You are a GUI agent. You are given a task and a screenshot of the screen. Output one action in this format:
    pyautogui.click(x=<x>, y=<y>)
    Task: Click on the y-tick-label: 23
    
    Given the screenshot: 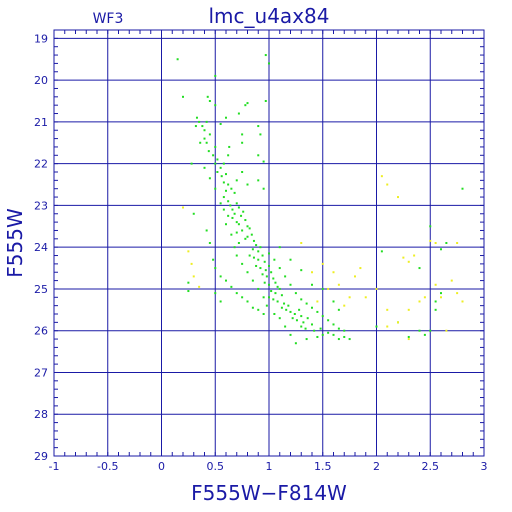 What is the action you would take?
    pyautogui.click(x=41, y=205)
    